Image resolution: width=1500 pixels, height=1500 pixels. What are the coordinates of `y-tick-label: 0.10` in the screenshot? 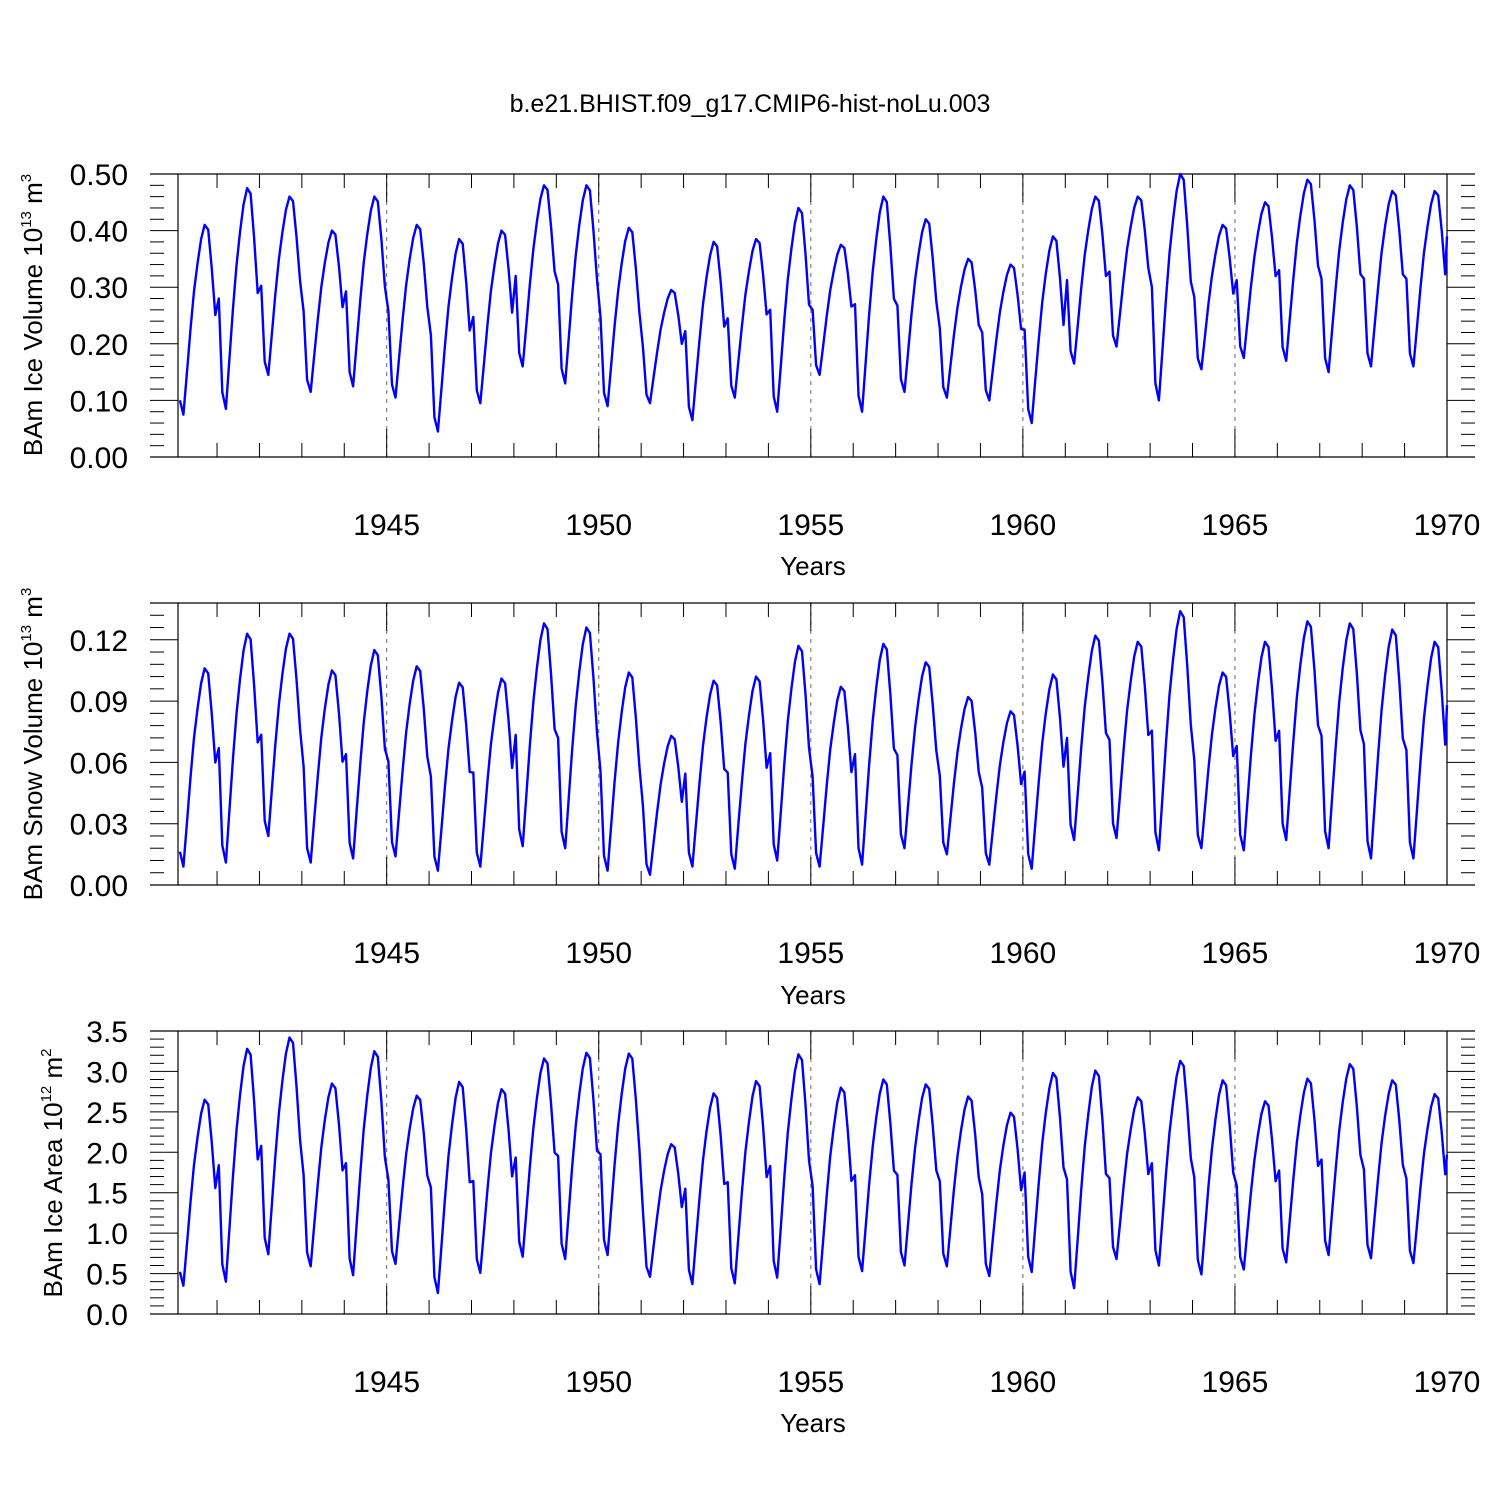 It's located at (99, 401).